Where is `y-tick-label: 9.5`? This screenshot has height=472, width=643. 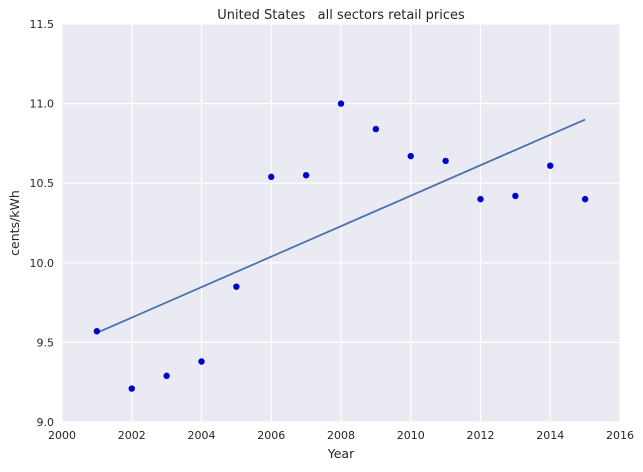 y-tick-label: 9.5 is located at coordinates (46, 342).